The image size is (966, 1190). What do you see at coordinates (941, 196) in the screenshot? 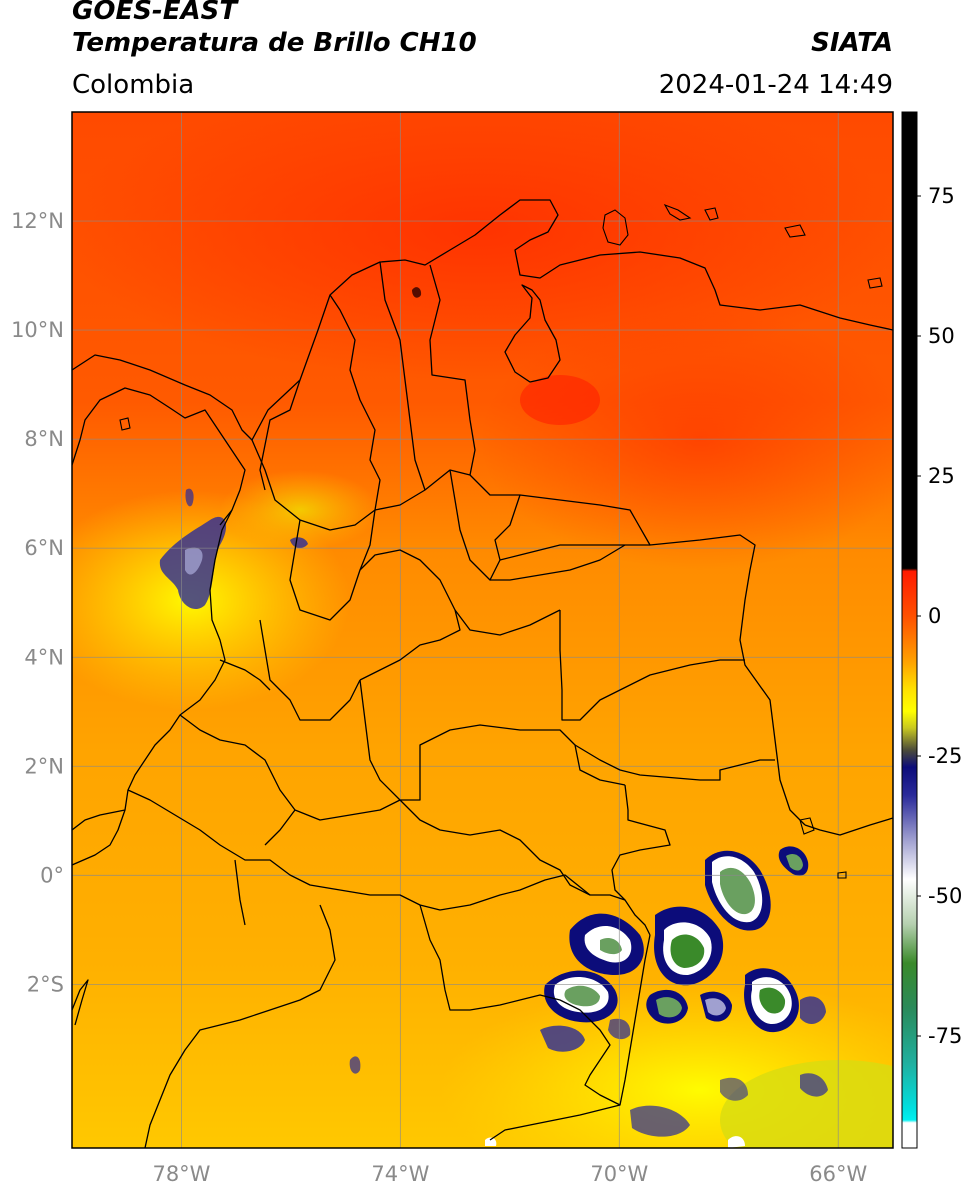
I see `colorbar-tick-label: 75` at bounding box center [941, 196].